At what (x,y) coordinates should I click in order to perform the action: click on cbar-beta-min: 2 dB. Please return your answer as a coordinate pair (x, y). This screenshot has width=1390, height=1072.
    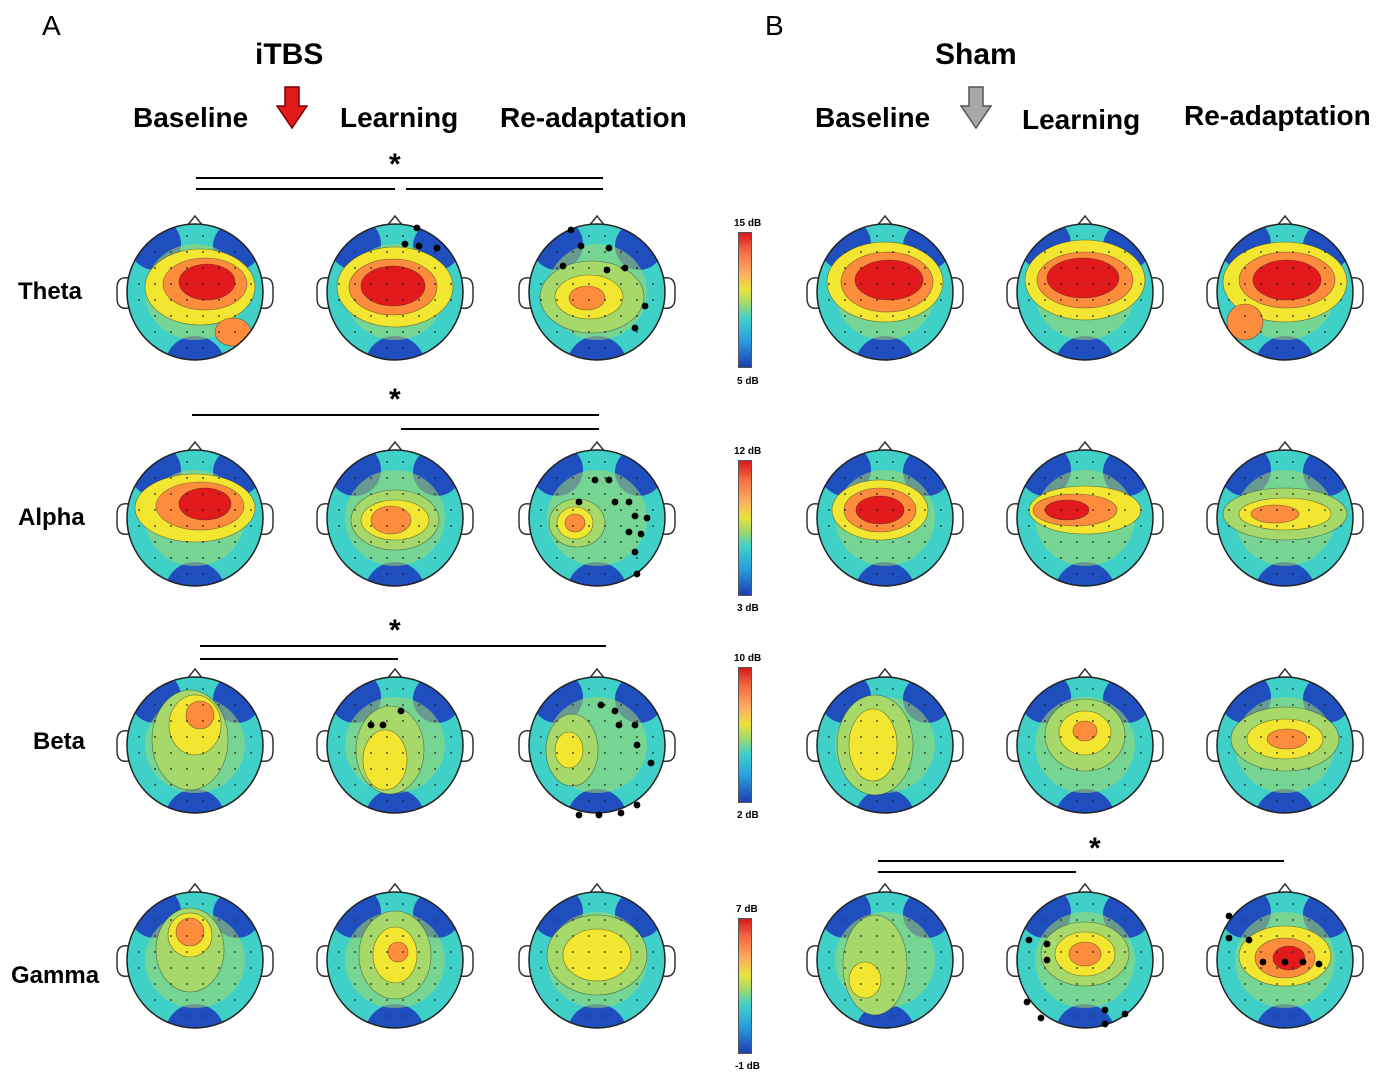
    Looking at the image, I should click on (748, 815).